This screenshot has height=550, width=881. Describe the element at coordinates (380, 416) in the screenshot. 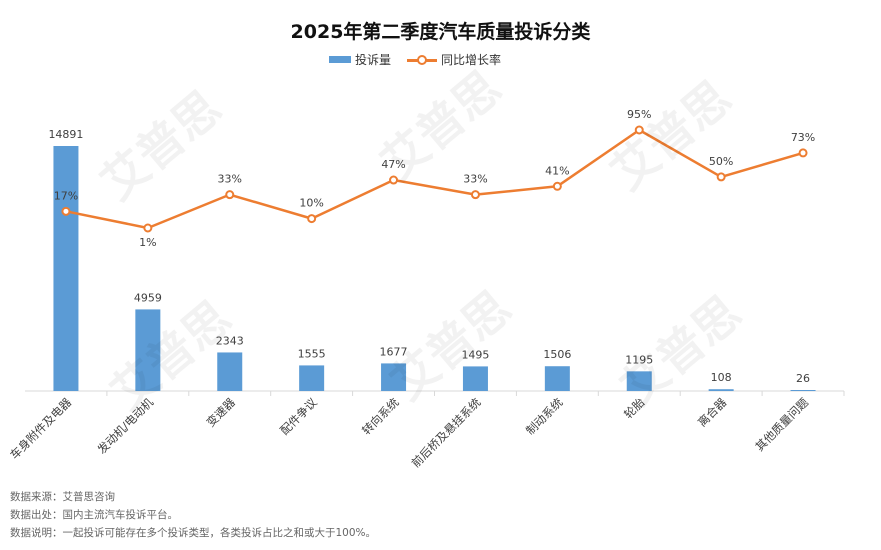

I see `x-tick-label: 转向系统` at that location.